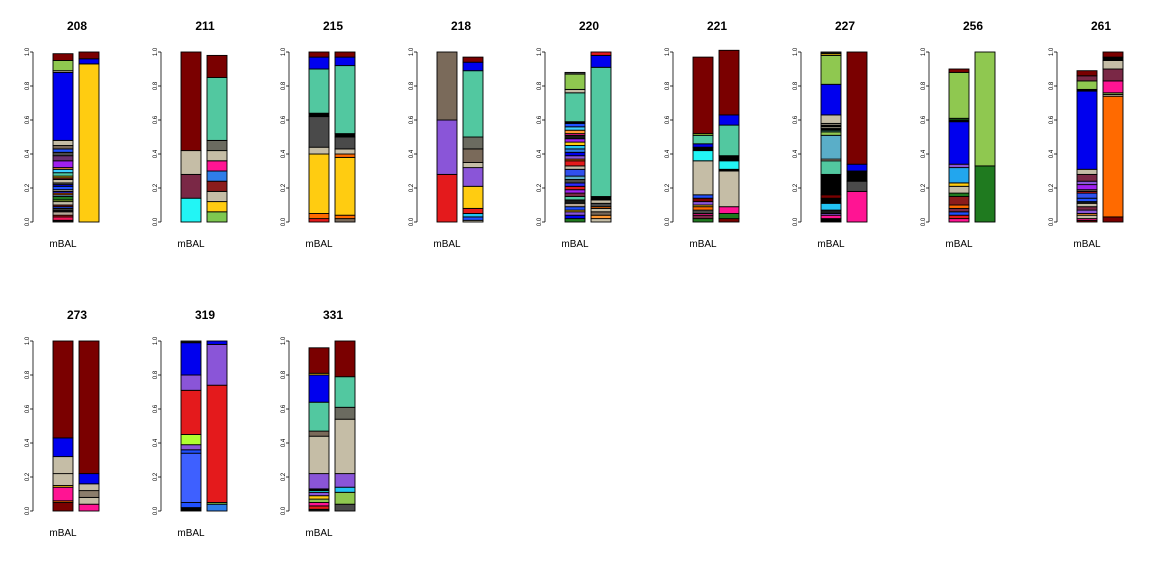 The image size is (1152, 576). I want to click on panel-273: 273 0.0 0.2 0.4 0.6 0.8 1.0 mBAL, so click(62, 423).